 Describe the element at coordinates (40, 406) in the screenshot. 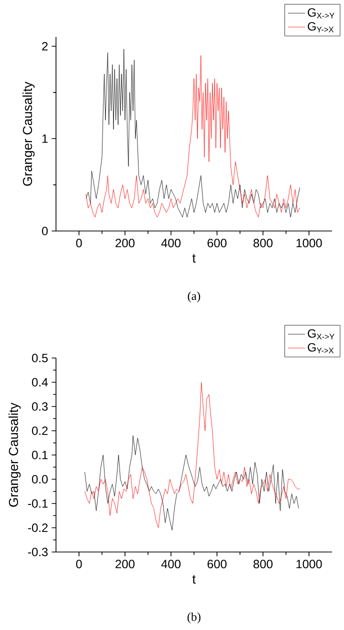

I see `y-tick-label: 0.3` at that location.